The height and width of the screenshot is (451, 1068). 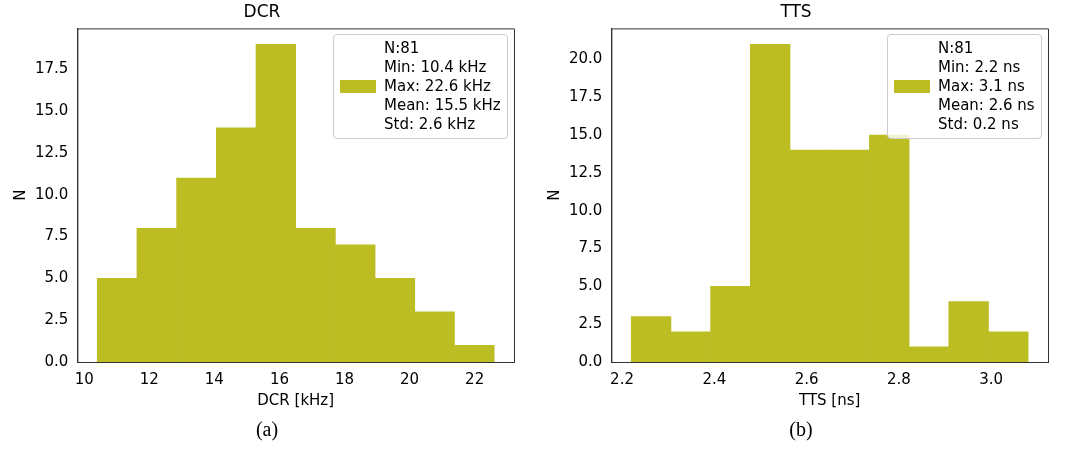 I want to click on x-tick-label: 12, so click(x=149, y=378).